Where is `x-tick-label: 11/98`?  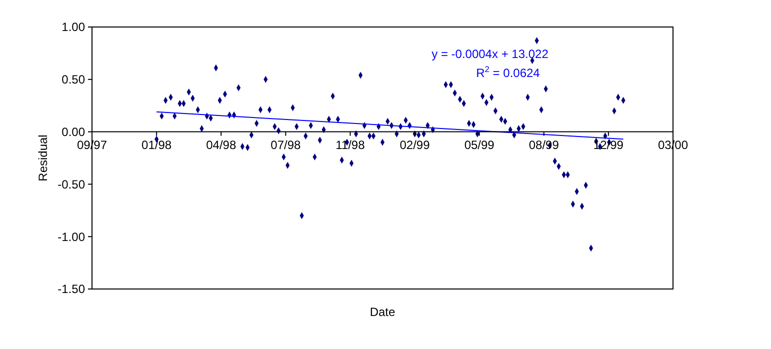
x-tick-label: 11/98 is located at coordinates (351, 145).